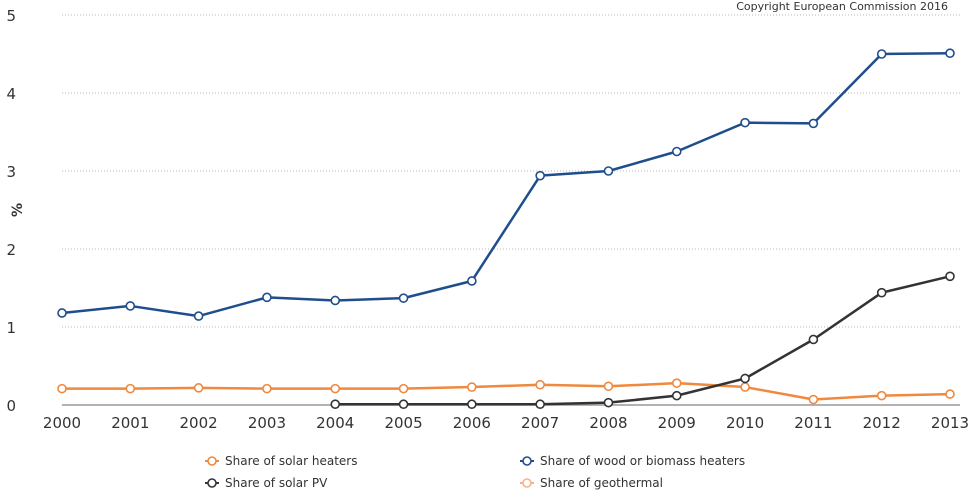  What do you see at coordinates (130, 423) in the screenshot?
I see `x-tick-label: 2001` at bounding box center [130, 423].